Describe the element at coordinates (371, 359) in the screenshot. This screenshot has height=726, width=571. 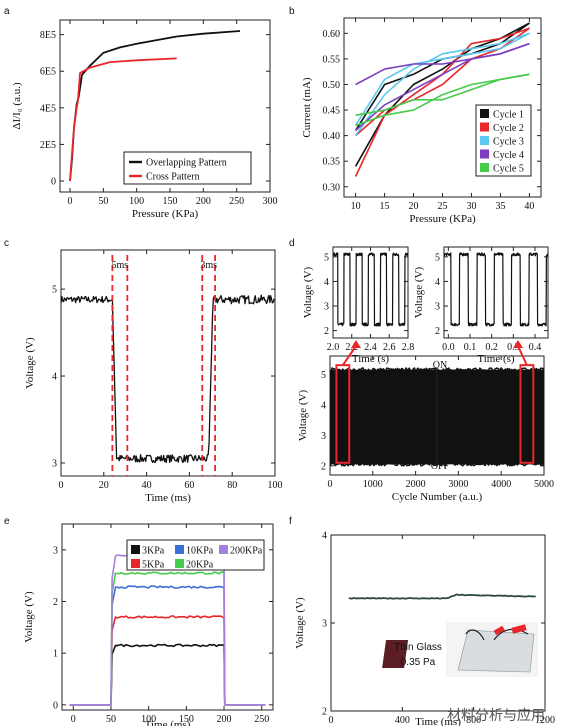
I see `x-axis-label: Time (s)` at that location.